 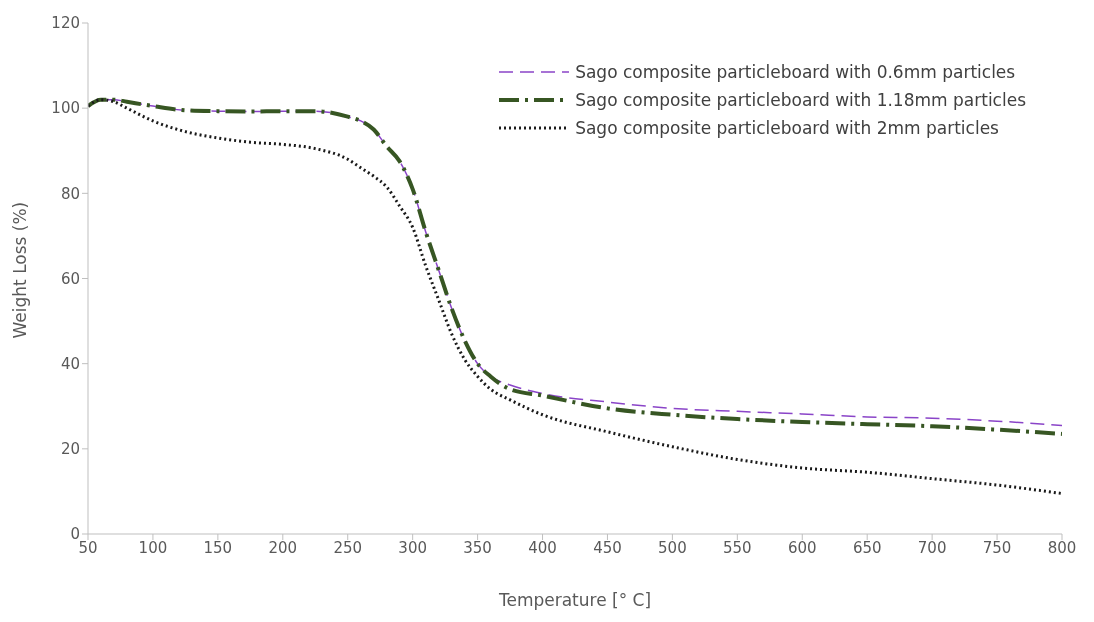 I want to click on x-tick-label: 600, so click(x=802, y=547).